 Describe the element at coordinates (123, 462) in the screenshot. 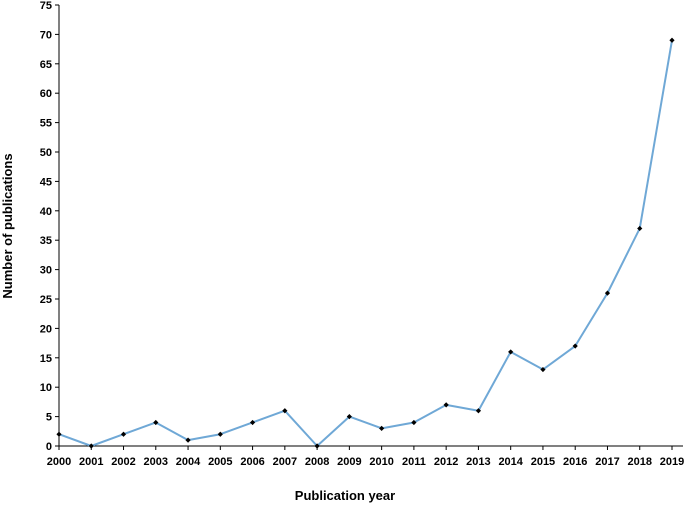

I see `x-tick-label: 2002` at that location.